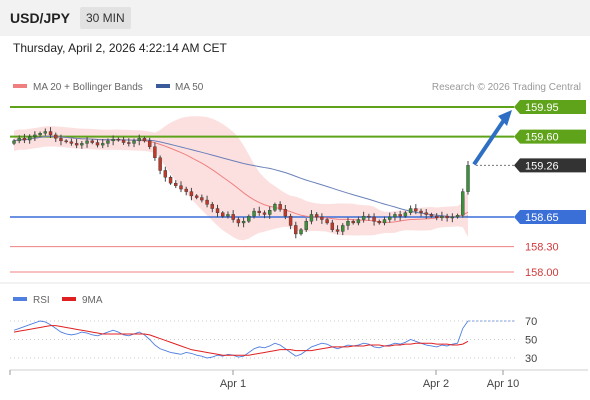  Describe the element at coordinates (503, 384) in the screenshot. I see `x-tick-label-apr-10: Apr 10` at that location.